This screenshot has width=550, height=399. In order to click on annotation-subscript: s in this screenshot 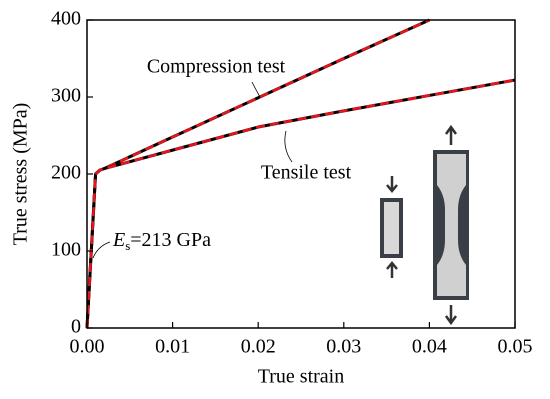, I will do `click(127, 245)`.